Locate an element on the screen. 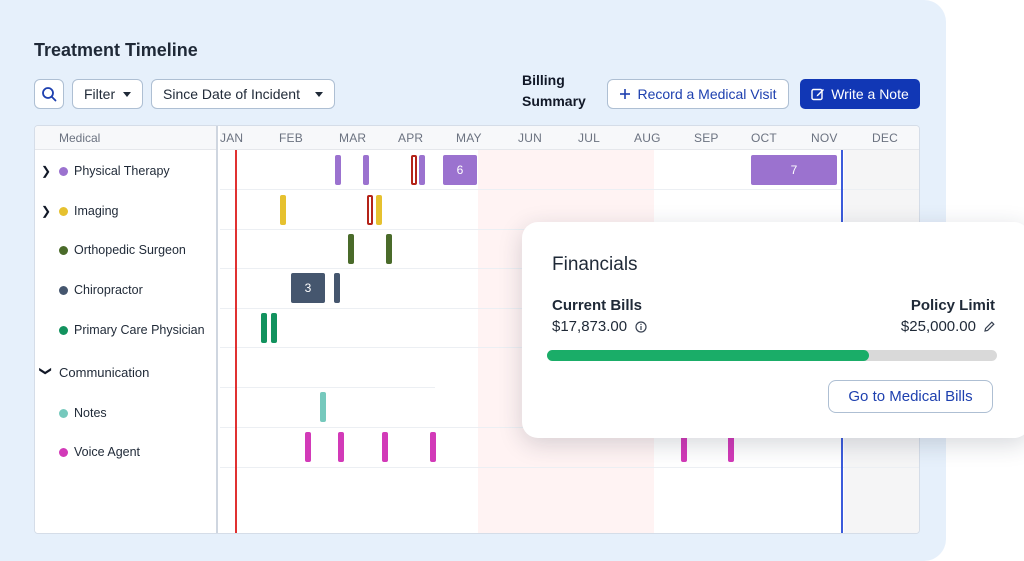 Image resolution: width=1024 pixels, height=561 pixels. row-label: Physical Therapy is located at coordinates (122, 171).